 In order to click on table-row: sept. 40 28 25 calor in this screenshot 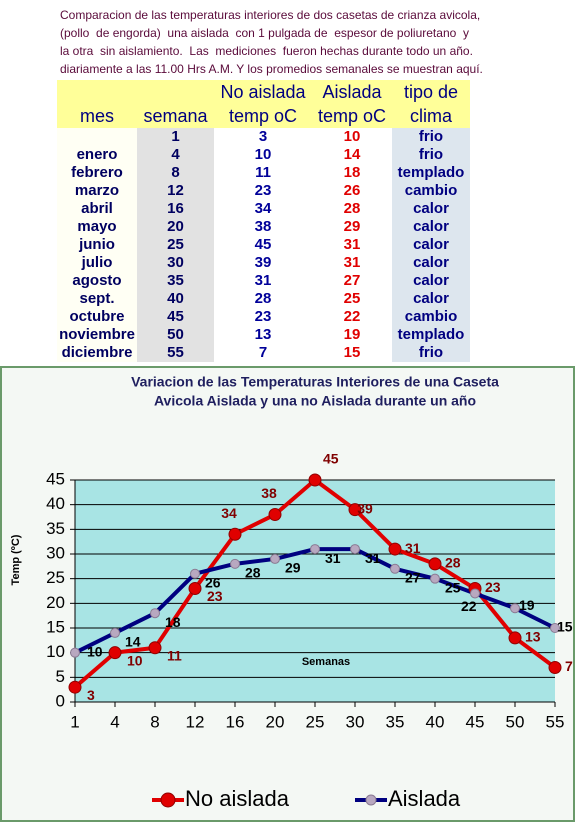, I will do `click(263, 299)`.